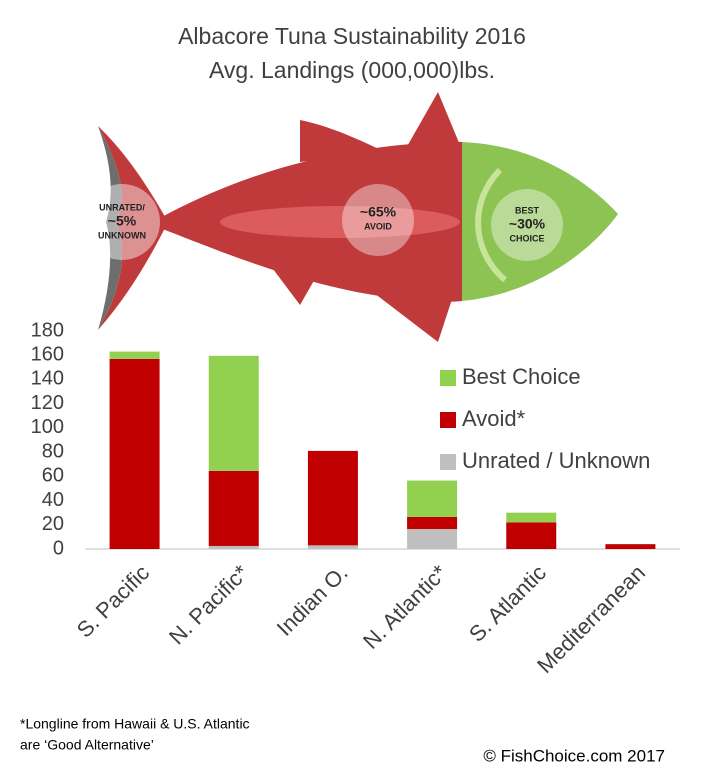 This screenshot has height=782, width=705. Describe the element at coordinates (352, 70) in the screenshot. I see `chart-subtitle: Avg. Landings (000,000)lbs.` at that location.